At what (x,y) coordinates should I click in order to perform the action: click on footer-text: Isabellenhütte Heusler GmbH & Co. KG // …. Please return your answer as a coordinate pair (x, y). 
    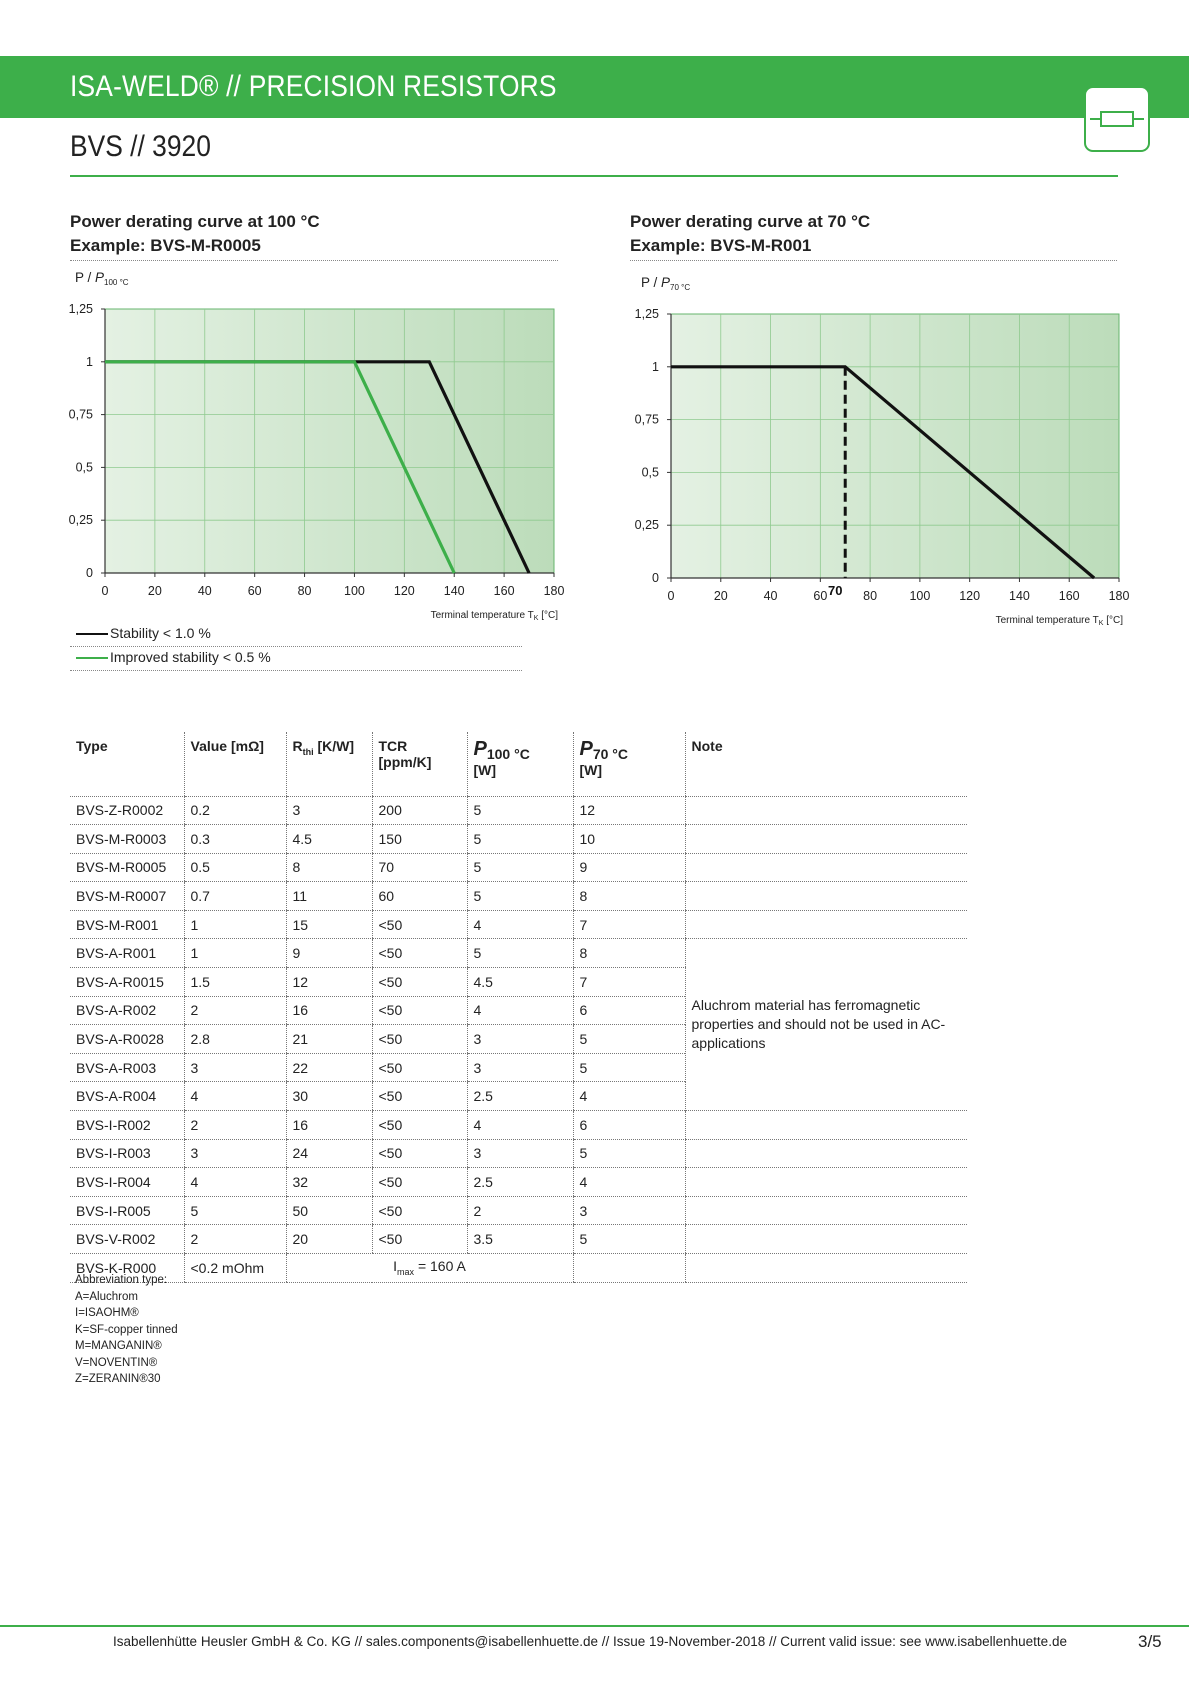
    Looking at the image, I should click on (590, 1641).